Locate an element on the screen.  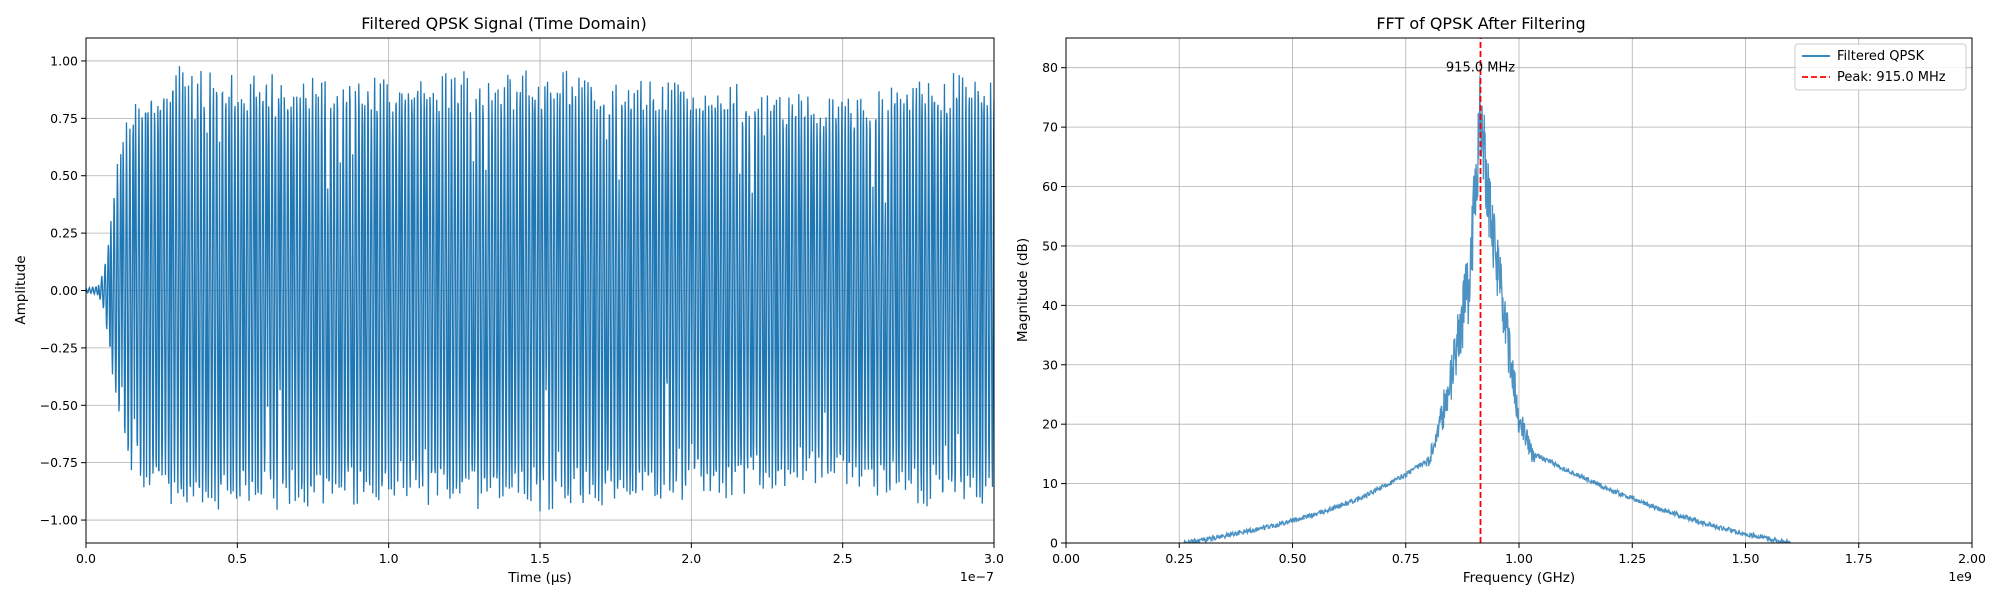
x-tick-label: 0.5 is located at coordinates (237, 558).